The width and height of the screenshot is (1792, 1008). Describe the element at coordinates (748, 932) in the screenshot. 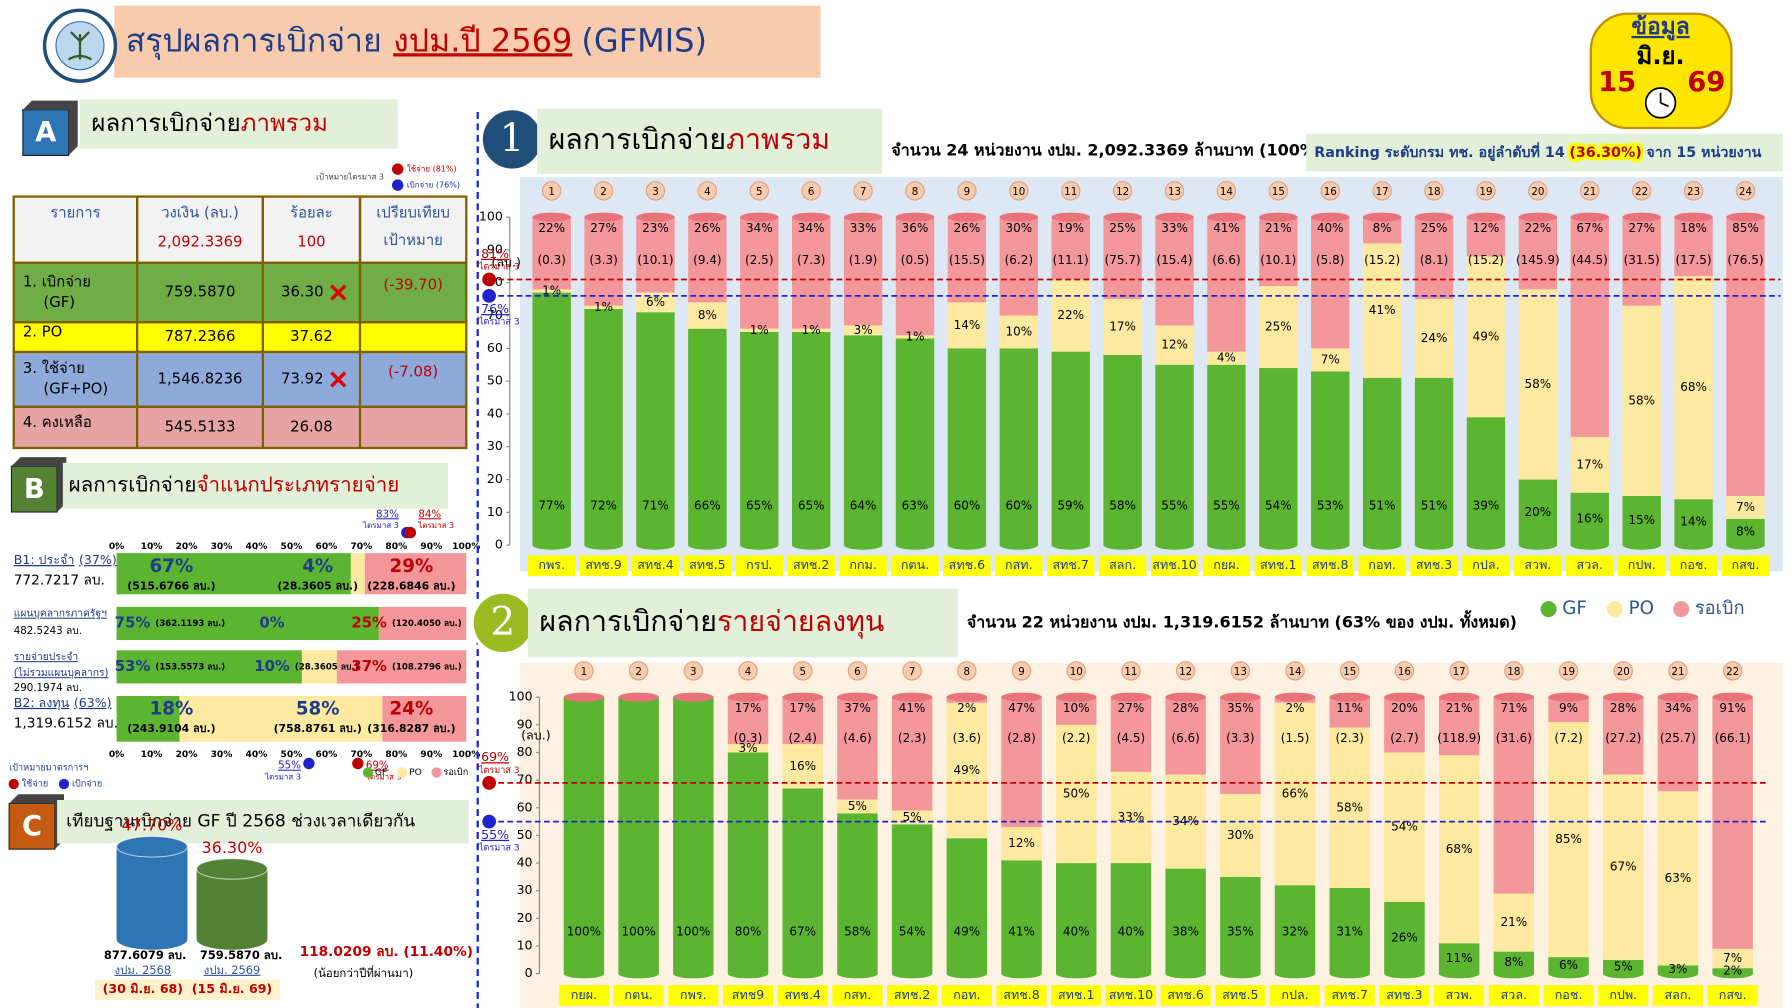

I see `data-label: 80%` at that location.